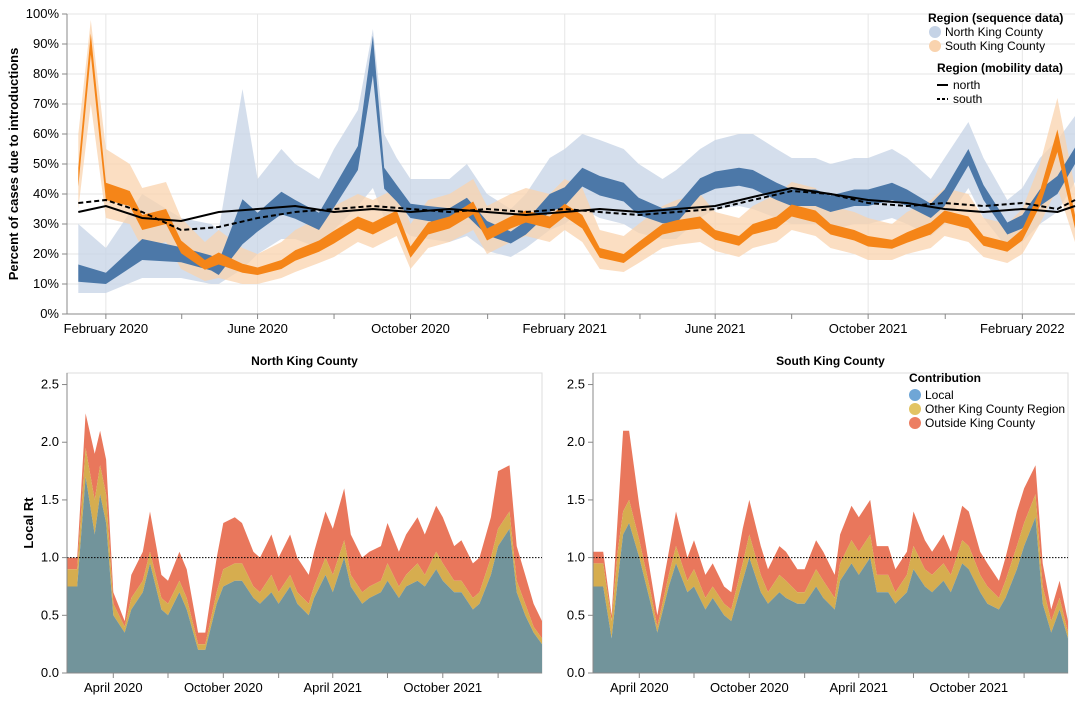  What do you see at coordinates (49, 313) in the screenshot?
I see `y-tick-label: 0%` at bounding box center [49, 313].